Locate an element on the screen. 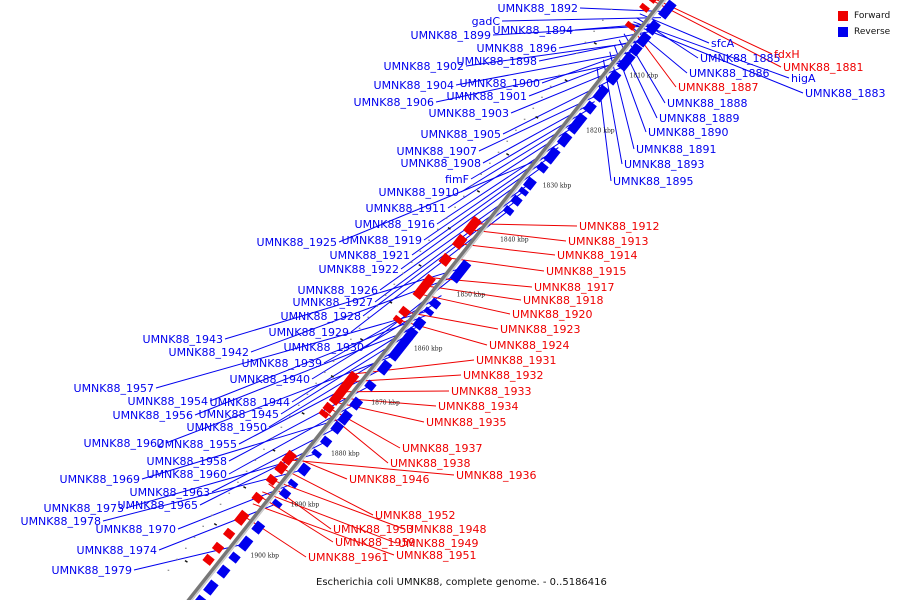 Image resolution: width=900 pixels, height=600 pixels. reverse-gene-label: UMNK88_1896 is located at coordinates (517, 48).